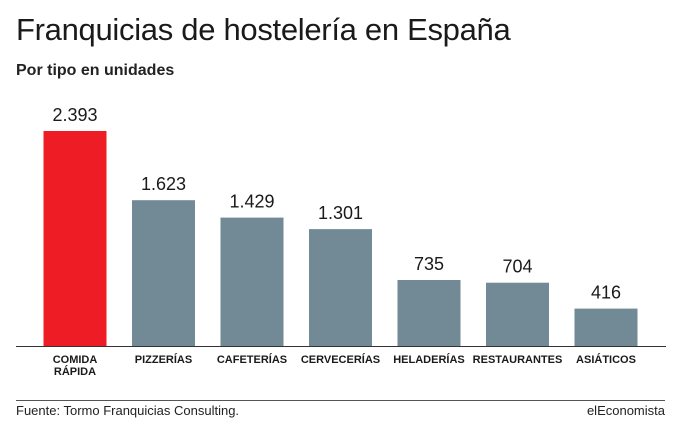 This screenshot has width=687, height=439. What do you see at coordinates (340, 400) in the screenshot?
I see `footer-divider` at bounding box center [340, 400].